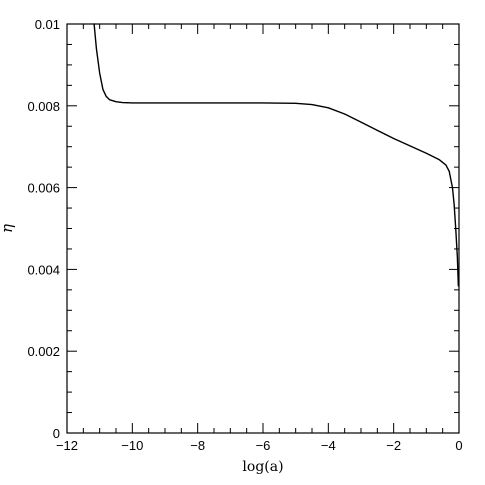 The image size is (485, 485). What do you see at coordinates (197, 445) in the screenshot?
I see `x-tick-label: −8` at bounding box center [197, 445].